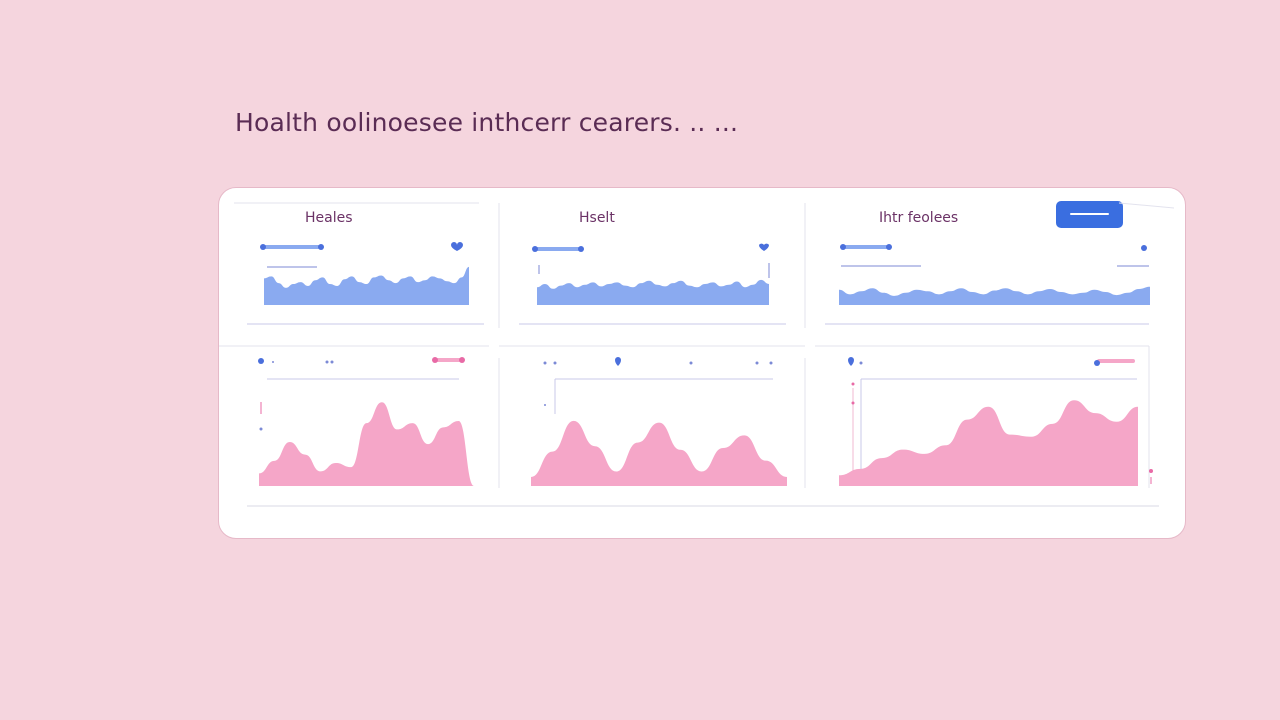  I want to click on panel-title: Heales, so click(329, 218).